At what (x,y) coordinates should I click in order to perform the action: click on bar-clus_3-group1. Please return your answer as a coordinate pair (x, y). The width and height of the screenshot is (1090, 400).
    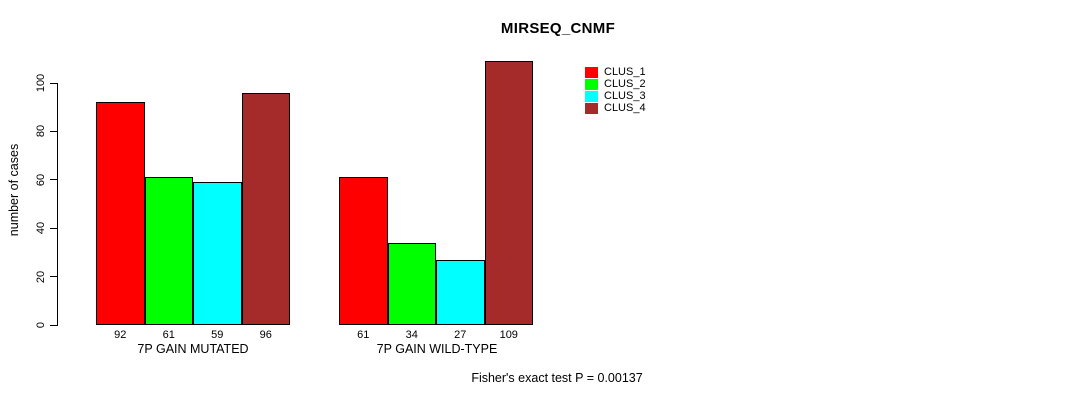
    Looking at the image, I should click on (217, 253).